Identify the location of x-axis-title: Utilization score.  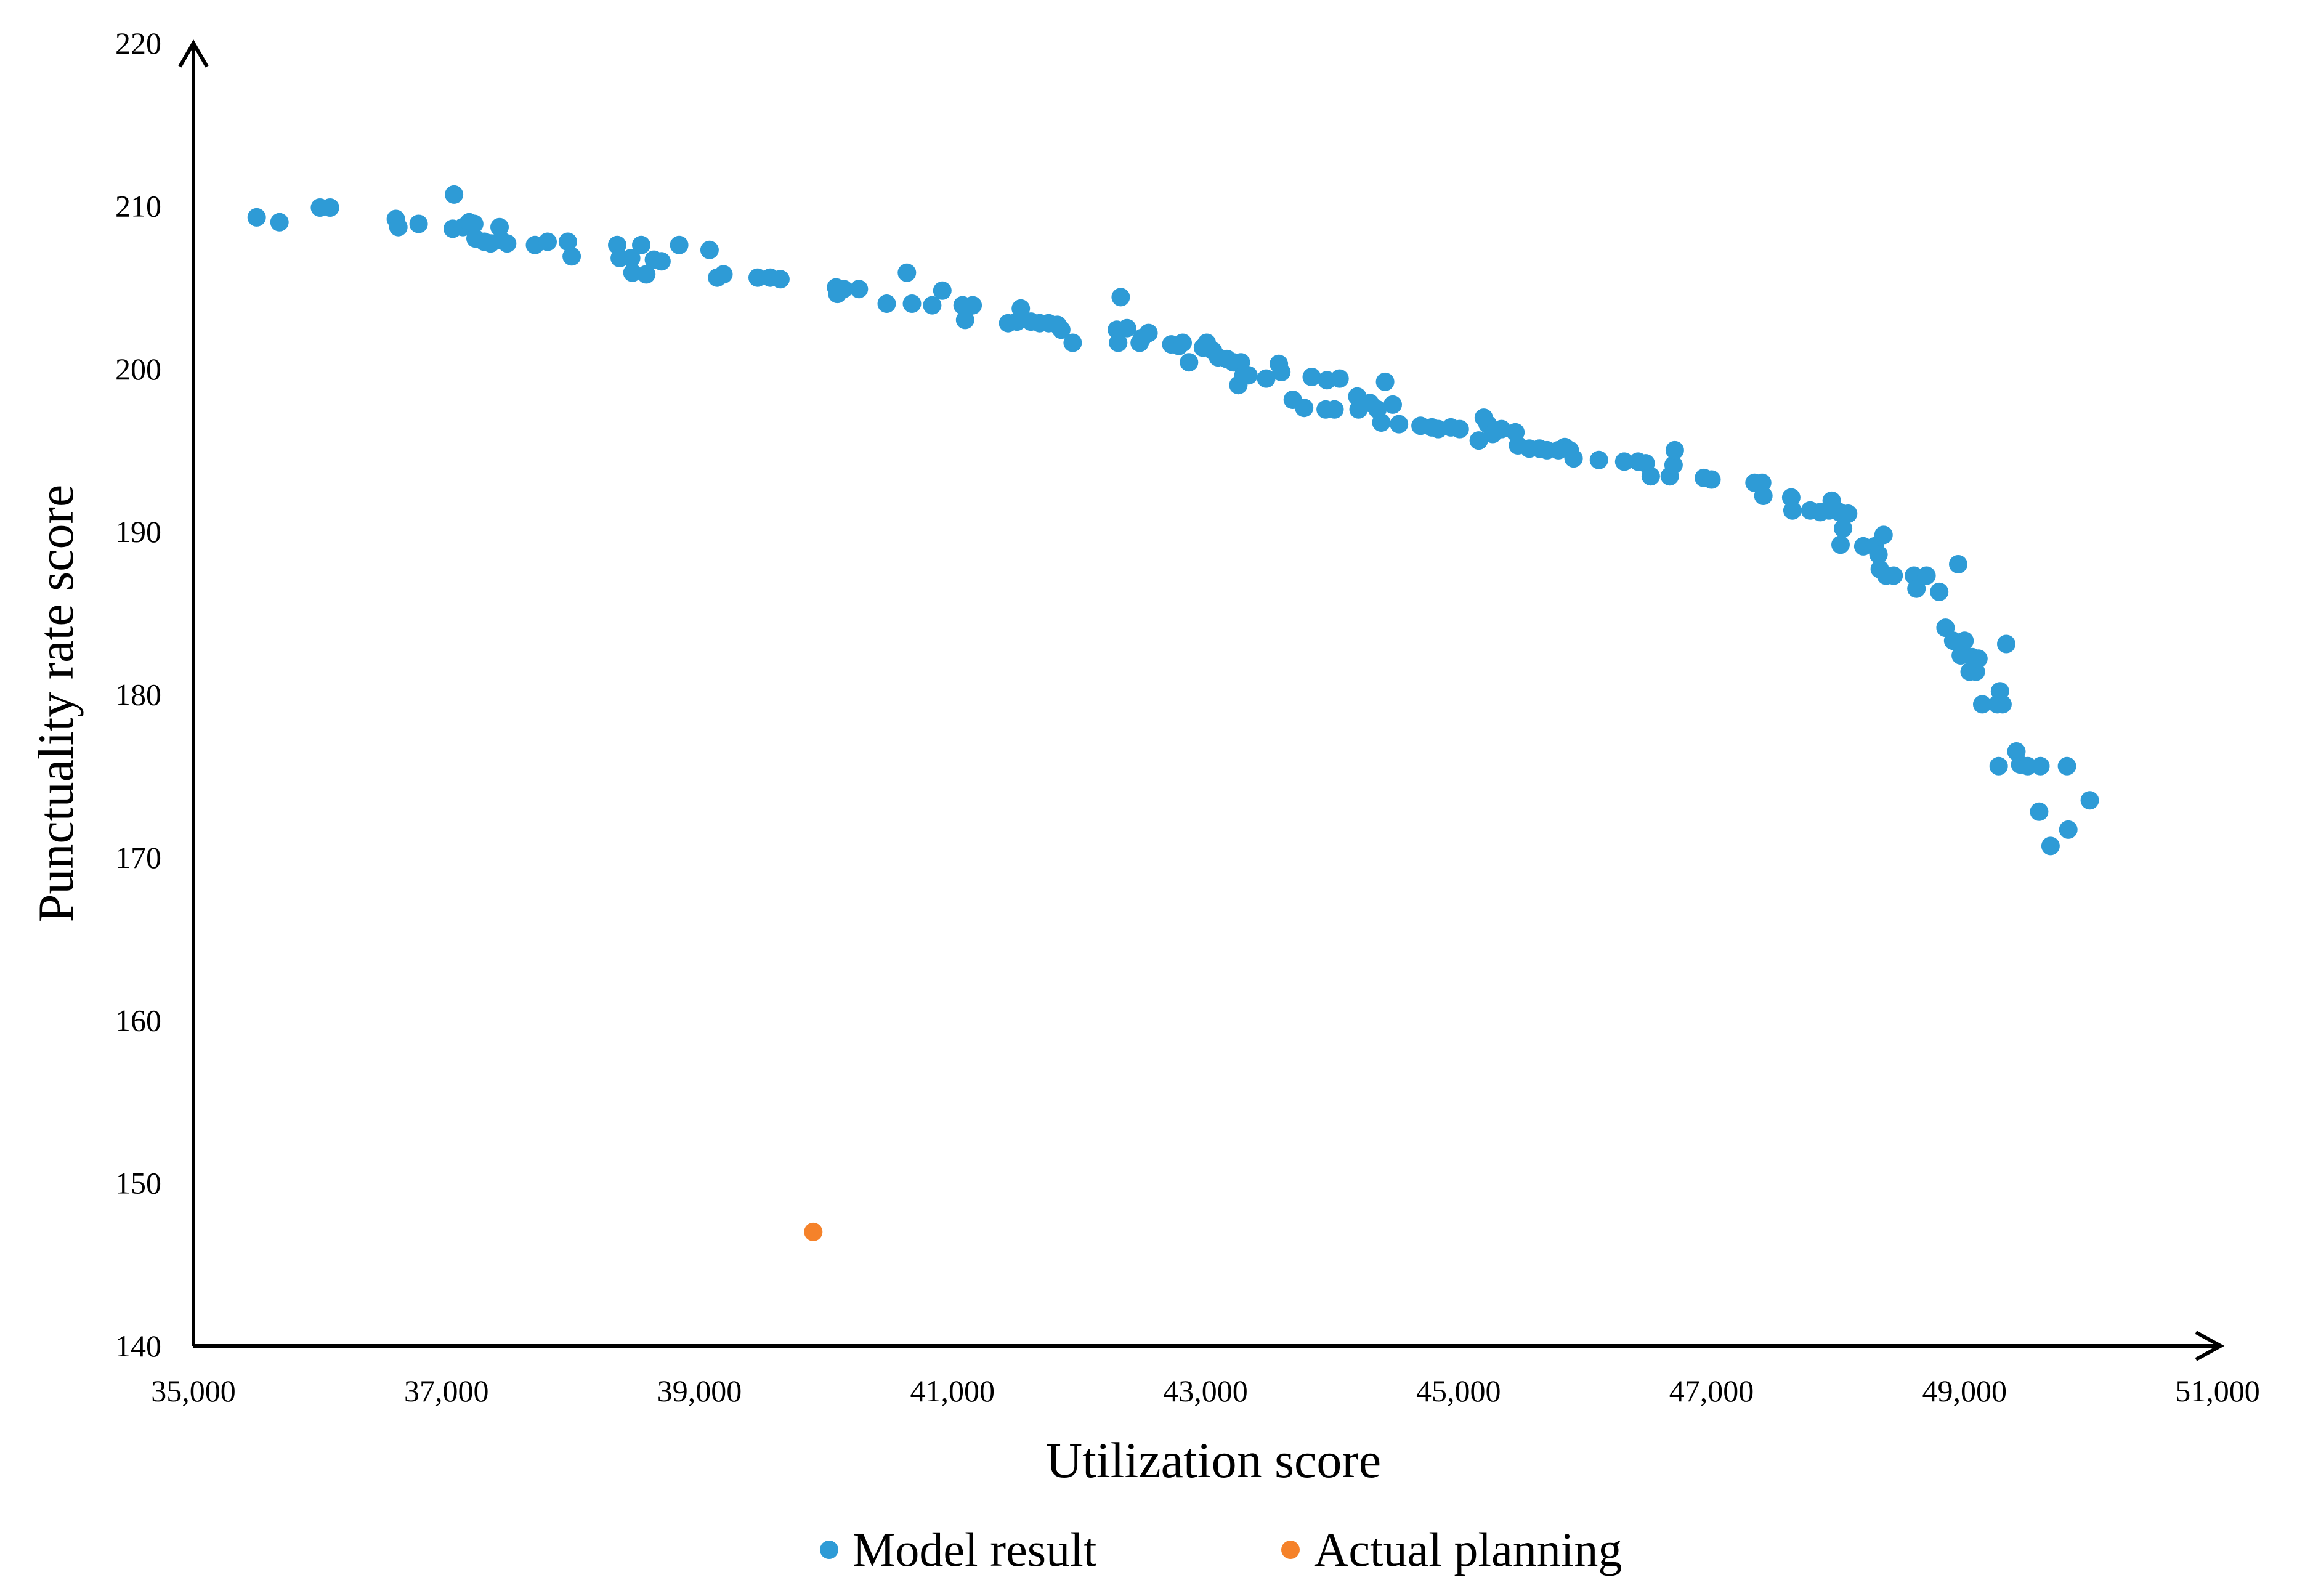
(1213, 1460).